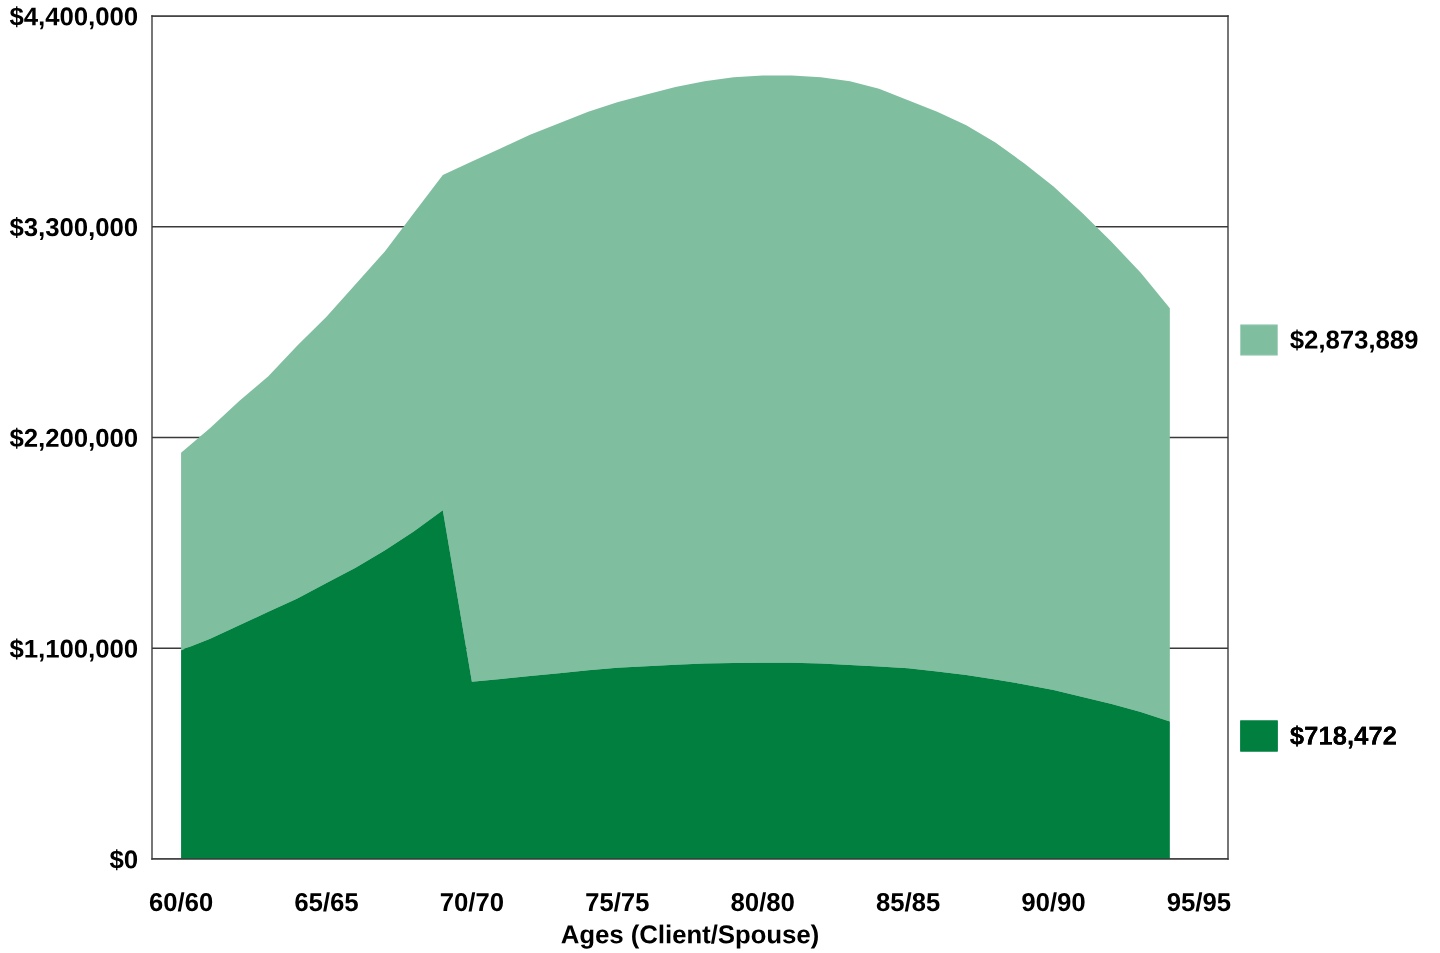 Image resolution: width=1440 pixels, height=953 pixels. What do you see at coordinates (326, 902) in the screenshot?
I see `x-tick-label: 65/65` at bounding box center [326, 902].